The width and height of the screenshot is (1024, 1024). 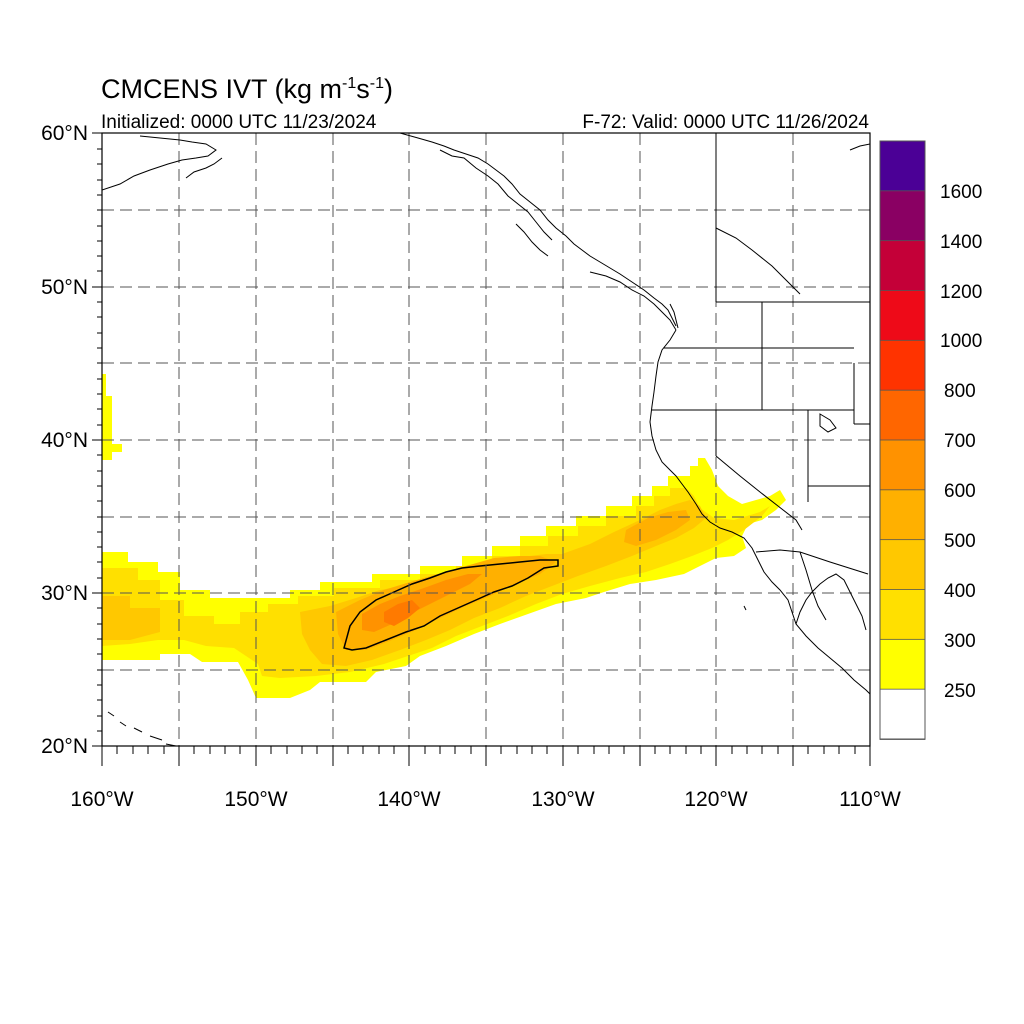 What do you see at coordinates (961, 242) in the screenshot?
I see `colorbar-label-1400: 1400` at bounding box center [961, 242].